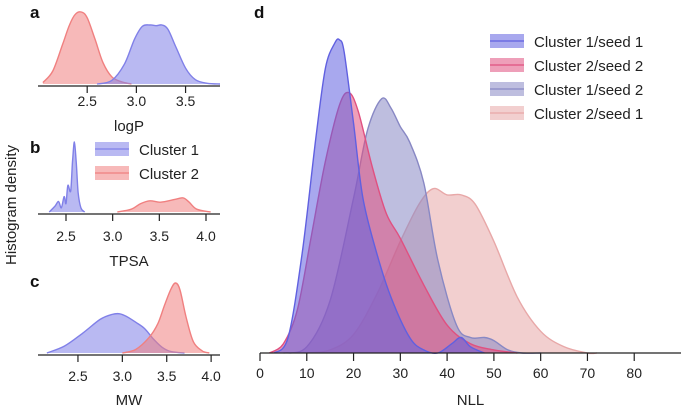 This screenshot has height=408, width=685. I want to click on panel-b: b 2.5 3.0 3.5 4.0 TPSA Cluster 1 Cluster 2, so click(125, 204).